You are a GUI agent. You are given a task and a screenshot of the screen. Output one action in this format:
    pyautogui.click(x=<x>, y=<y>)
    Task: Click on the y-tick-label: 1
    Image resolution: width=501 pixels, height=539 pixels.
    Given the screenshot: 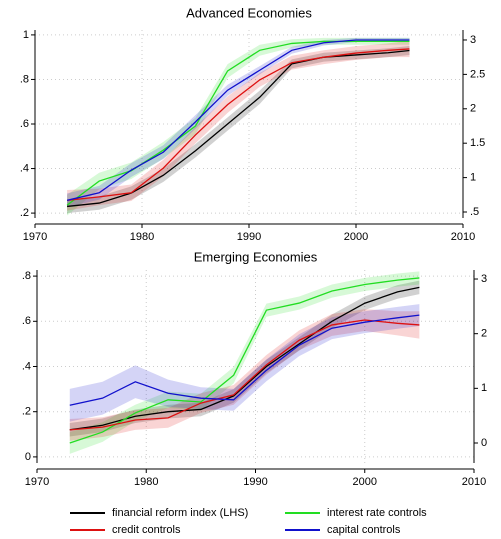 What is the action you would take?
    pyautogui.click(x=26, y=35)
    